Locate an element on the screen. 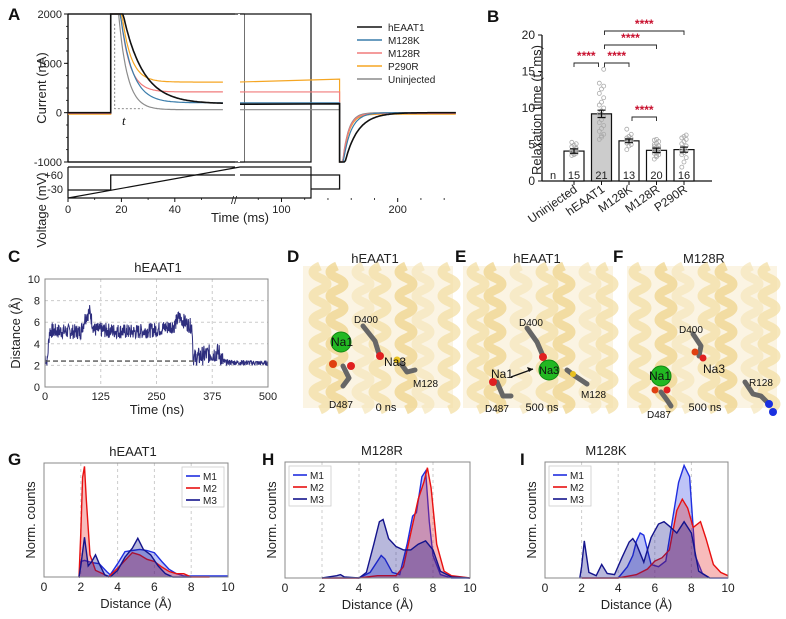 Image resolution: width=786 pixels, height=619 pixels. panel-label-d: D is located at coordinates (293, 256).